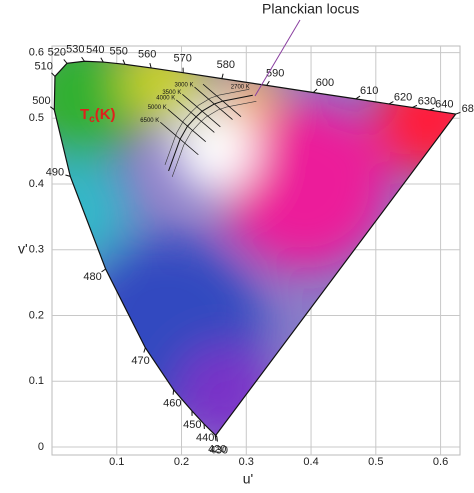 This screenshot has height=493, width=474. What do you see at coordinates (105, 114) in the screenshot?
I see `cct-unit: (K)` at bounding box center [105, 114].